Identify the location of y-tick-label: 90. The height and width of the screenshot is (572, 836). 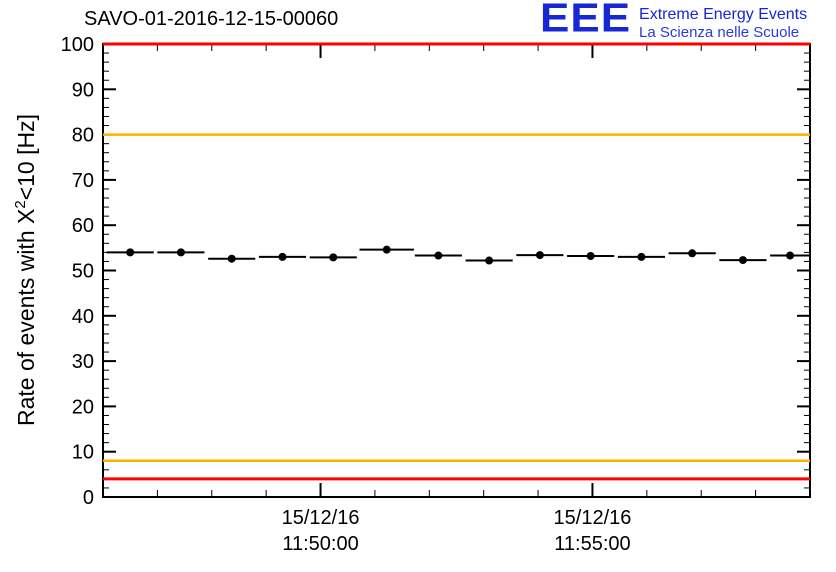
(83, 90).